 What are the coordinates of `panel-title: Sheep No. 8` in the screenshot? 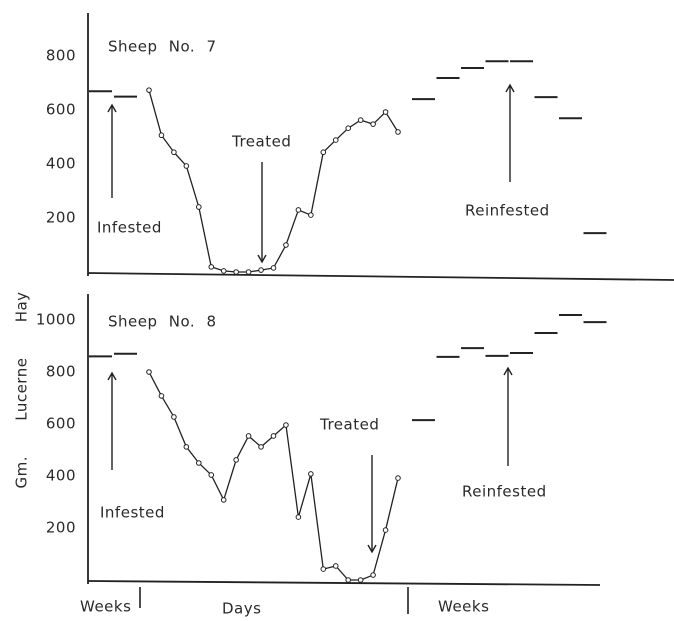 It's located at (162, 322).